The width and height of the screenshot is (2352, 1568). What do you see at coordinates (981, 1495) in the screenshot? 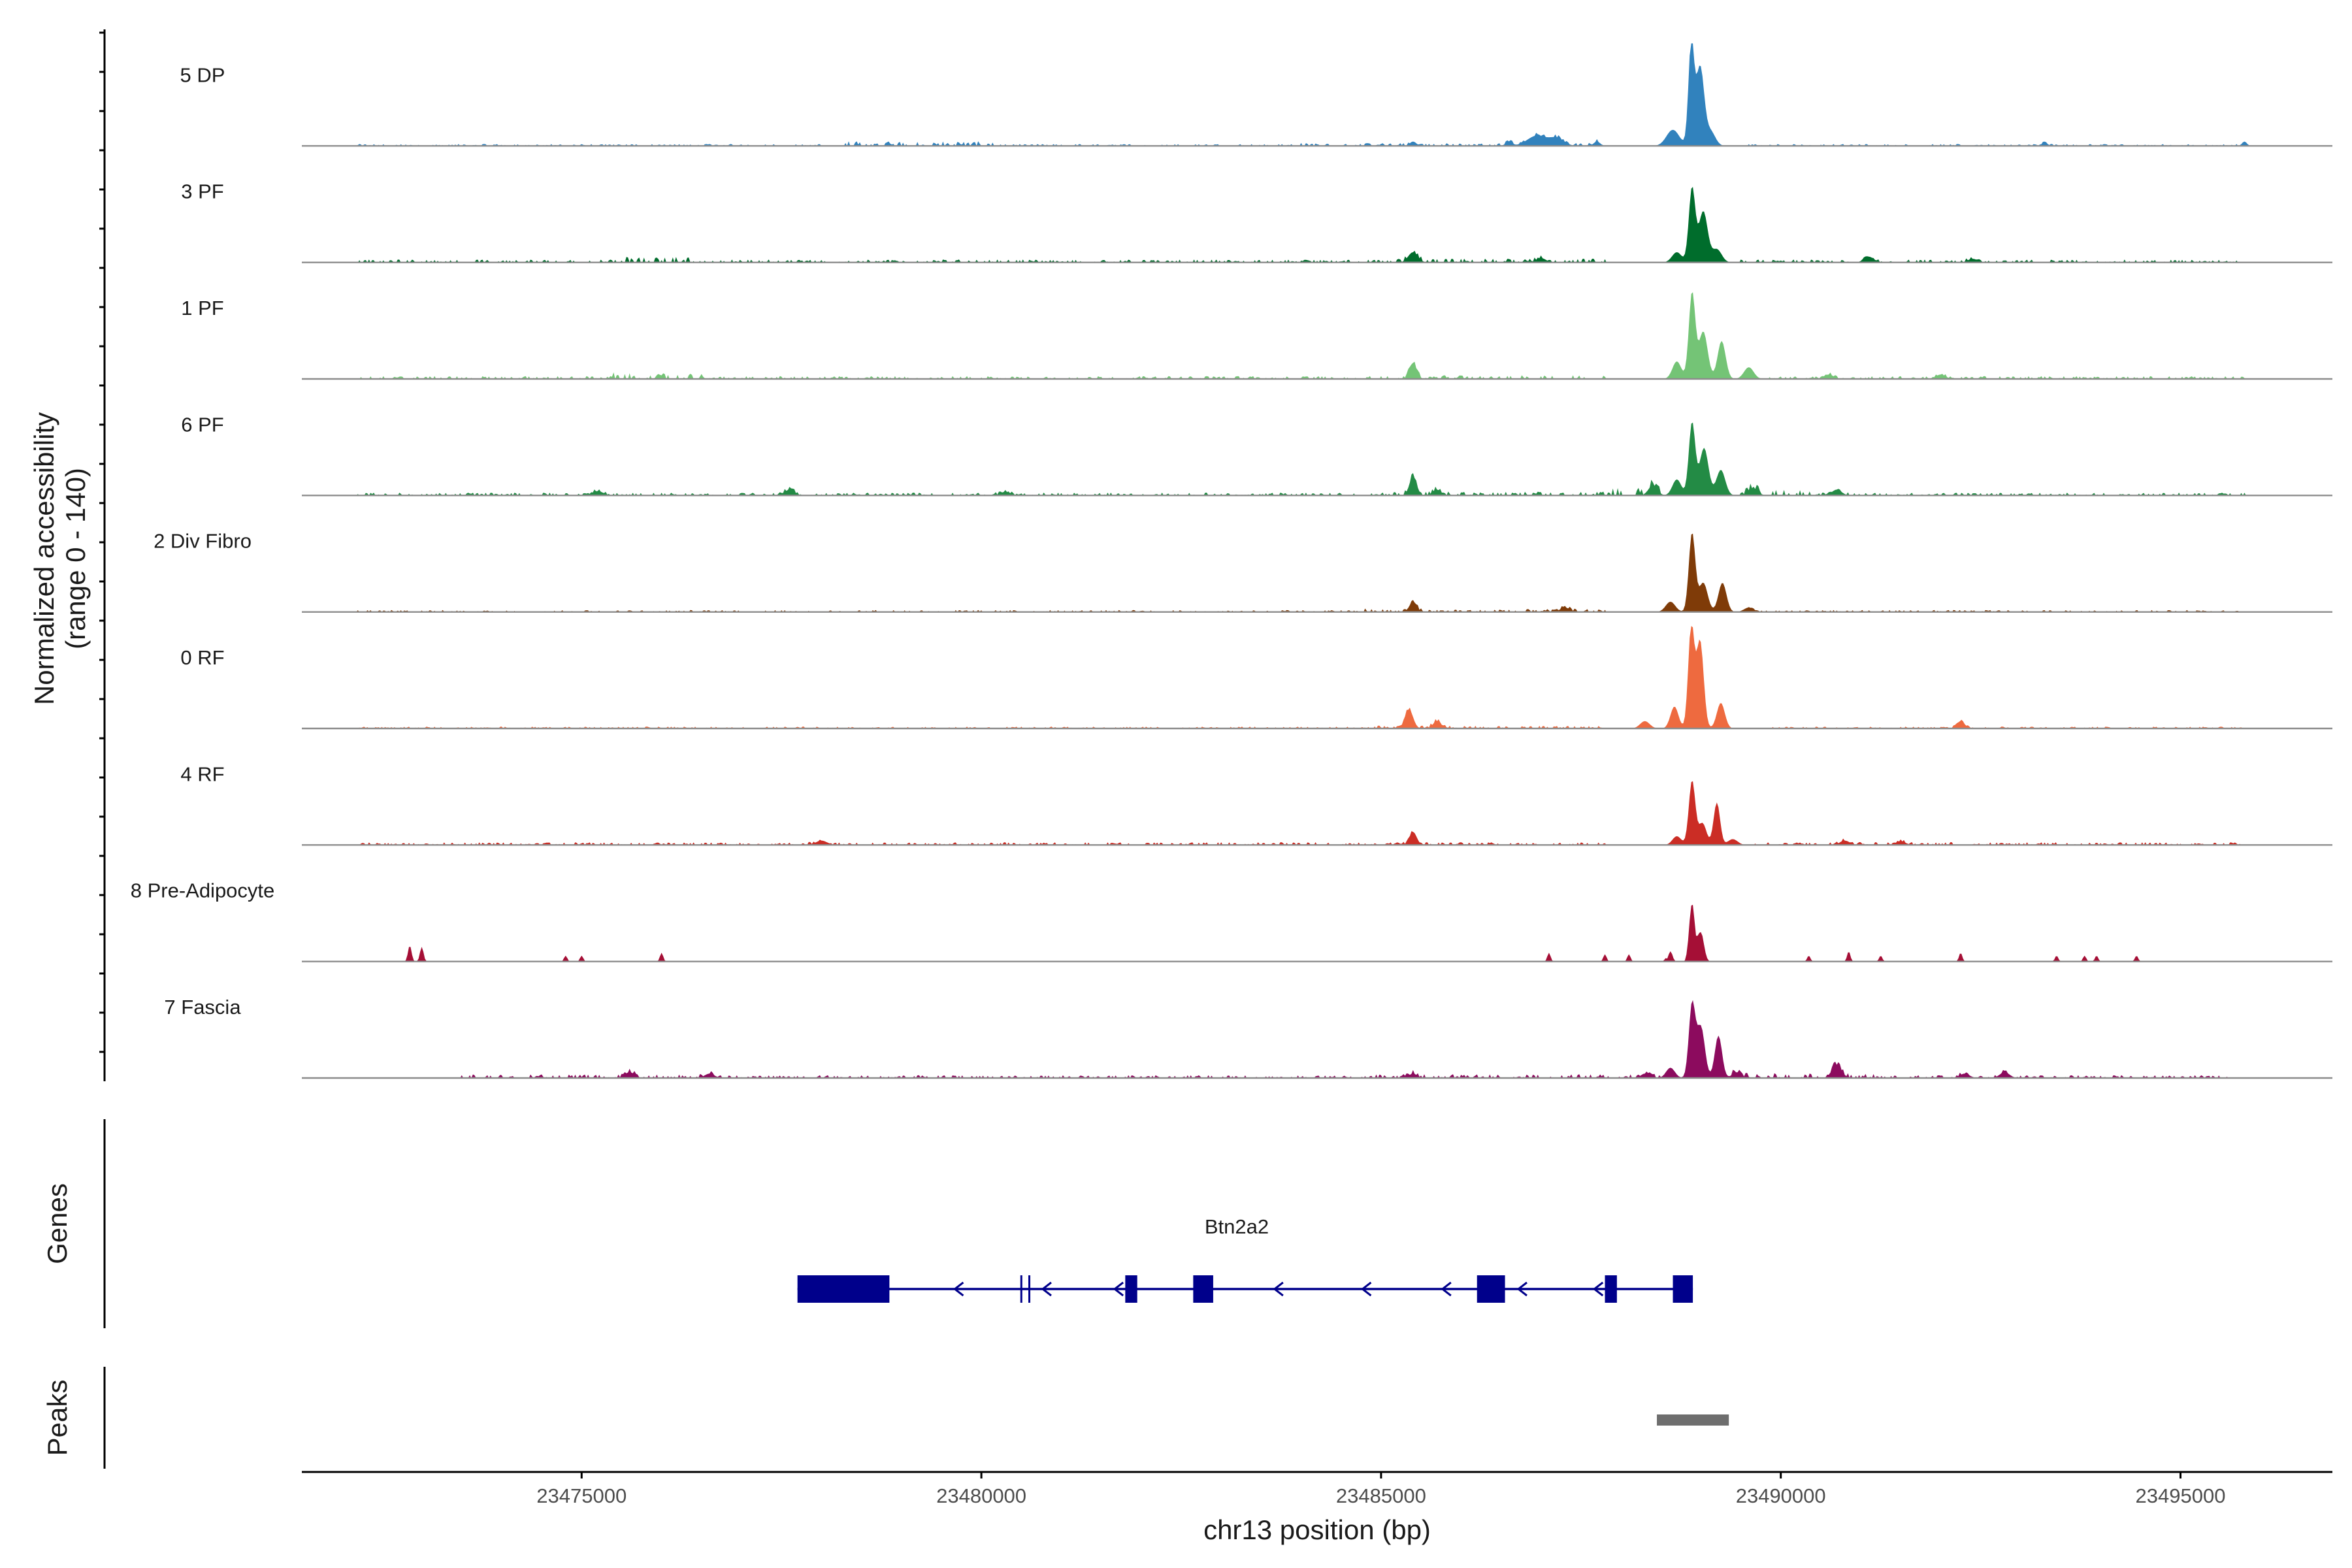
I see `x-tick-label: 23480000` at bounding box center [981, 1495].